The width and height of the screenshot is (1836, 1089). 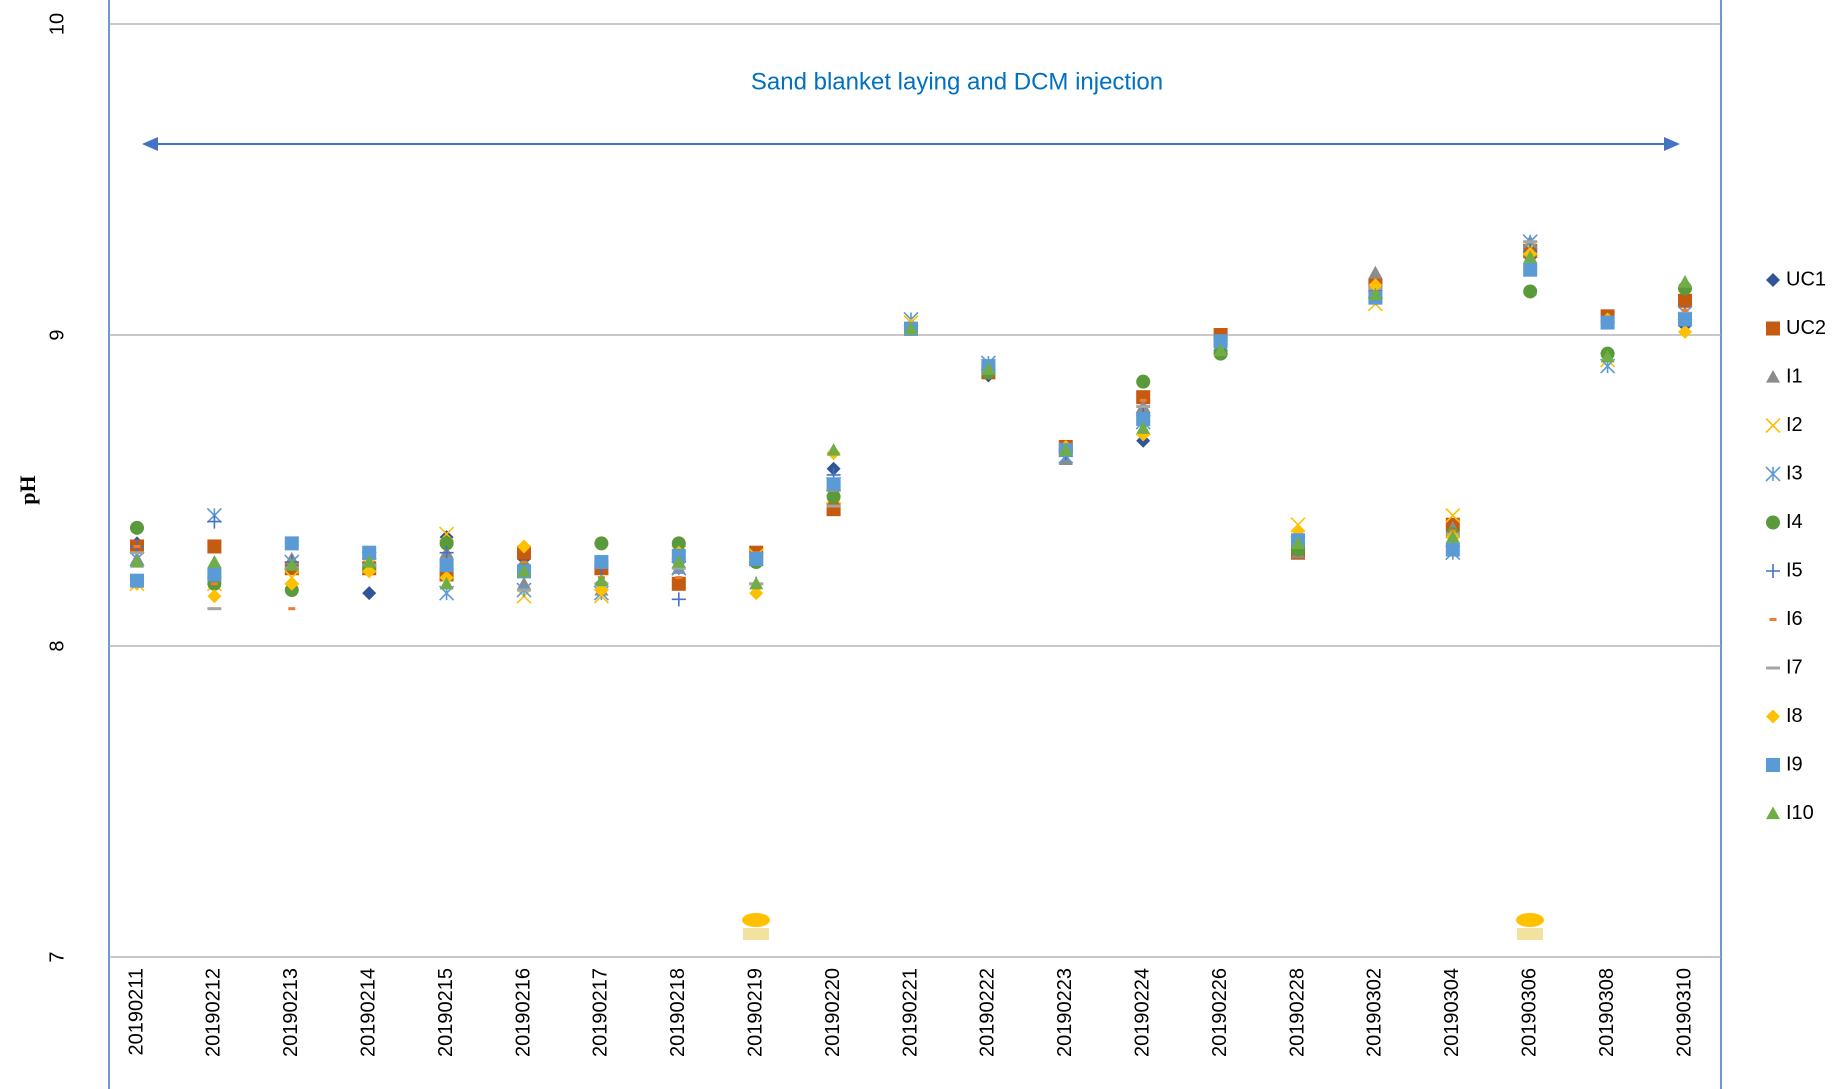 What do you see at coordinates (1806, 328) in the screenshot?
I see `legend-label: UC2` at bounding box center [1806, 328].